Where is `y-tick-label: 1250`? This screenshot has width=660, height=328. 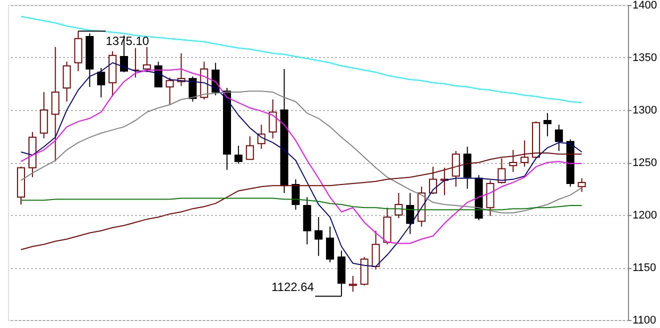
y-tick-label: 1250 is located at coordinates (644, 163).